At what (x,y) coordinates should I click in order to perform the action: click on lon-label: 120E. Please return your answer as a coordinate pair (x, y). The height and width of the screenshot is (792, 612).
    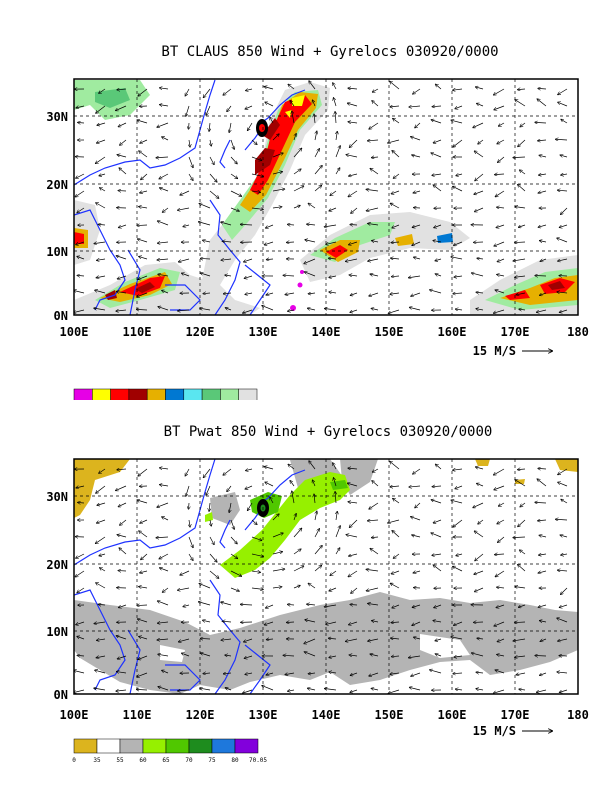
    Looking at the image, I should click on (200, 332).